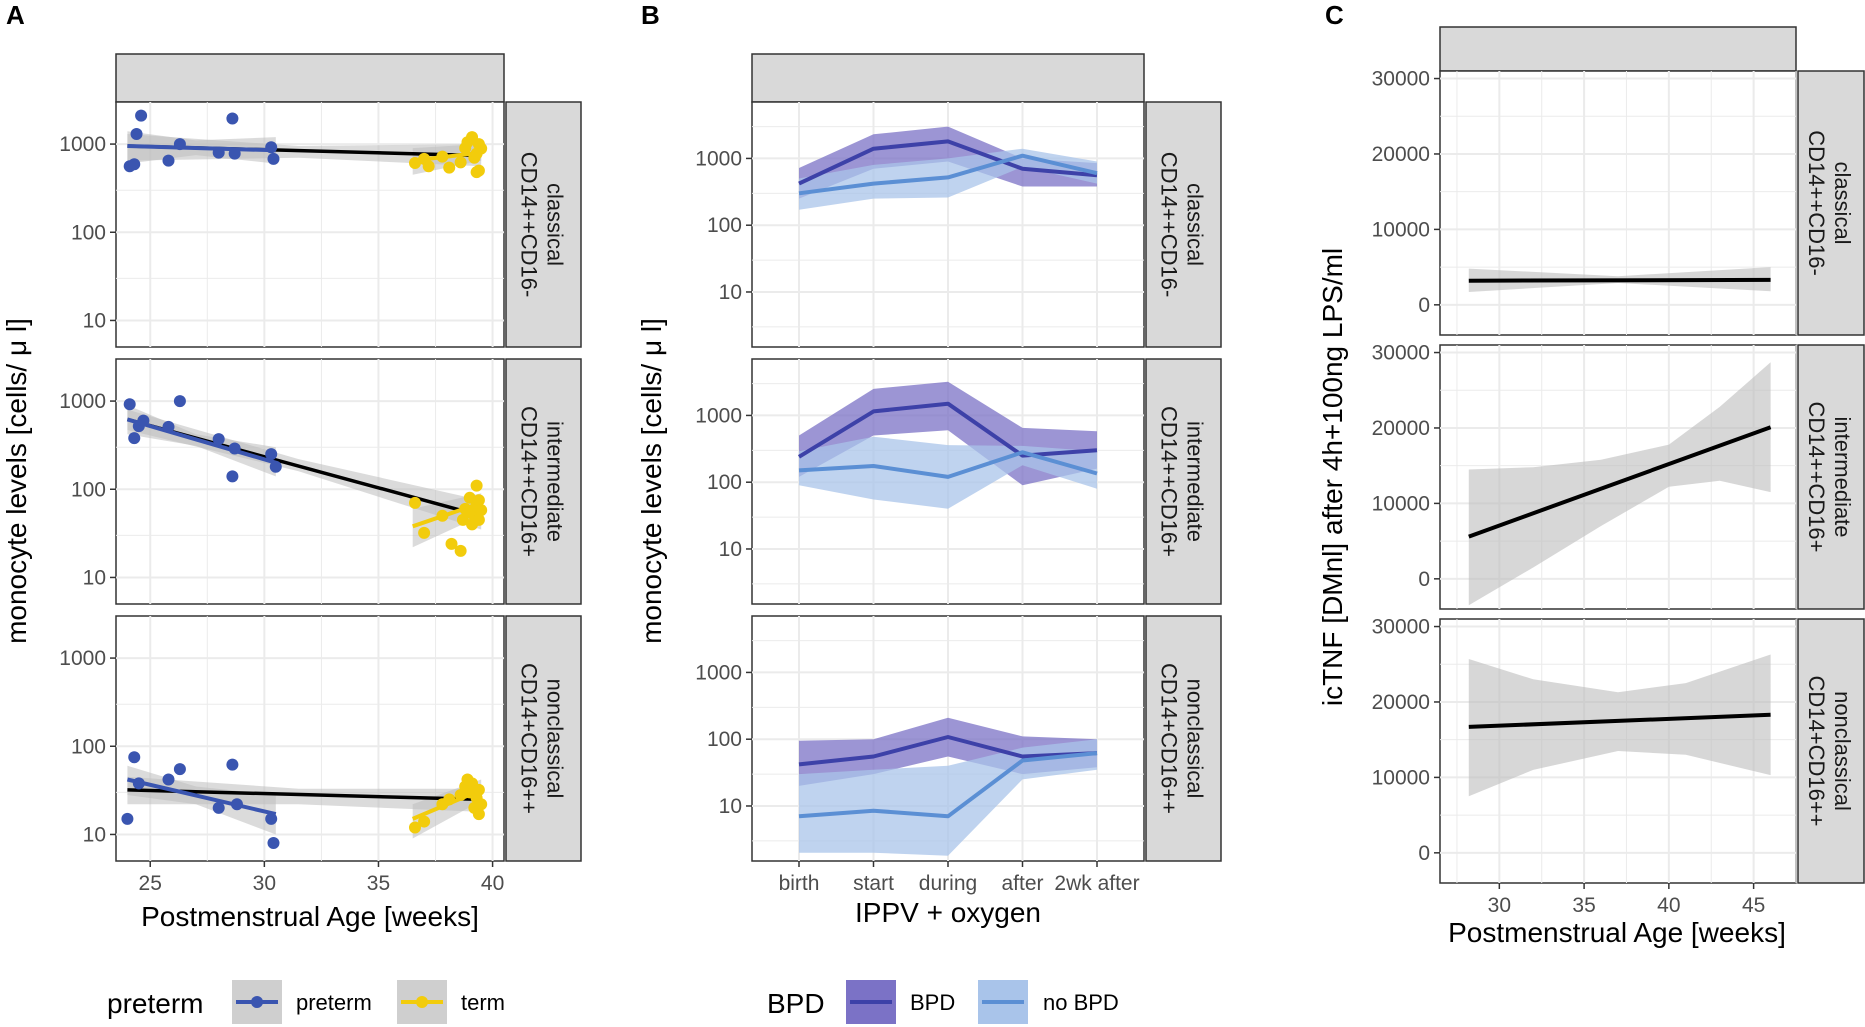 This screenshot has height=1027, width=1865. Describe the element at coordinates (1829, 476) in the screenshot. I see `panel-c-strip-2-label: intermediateCD14++CD16+` at that location.